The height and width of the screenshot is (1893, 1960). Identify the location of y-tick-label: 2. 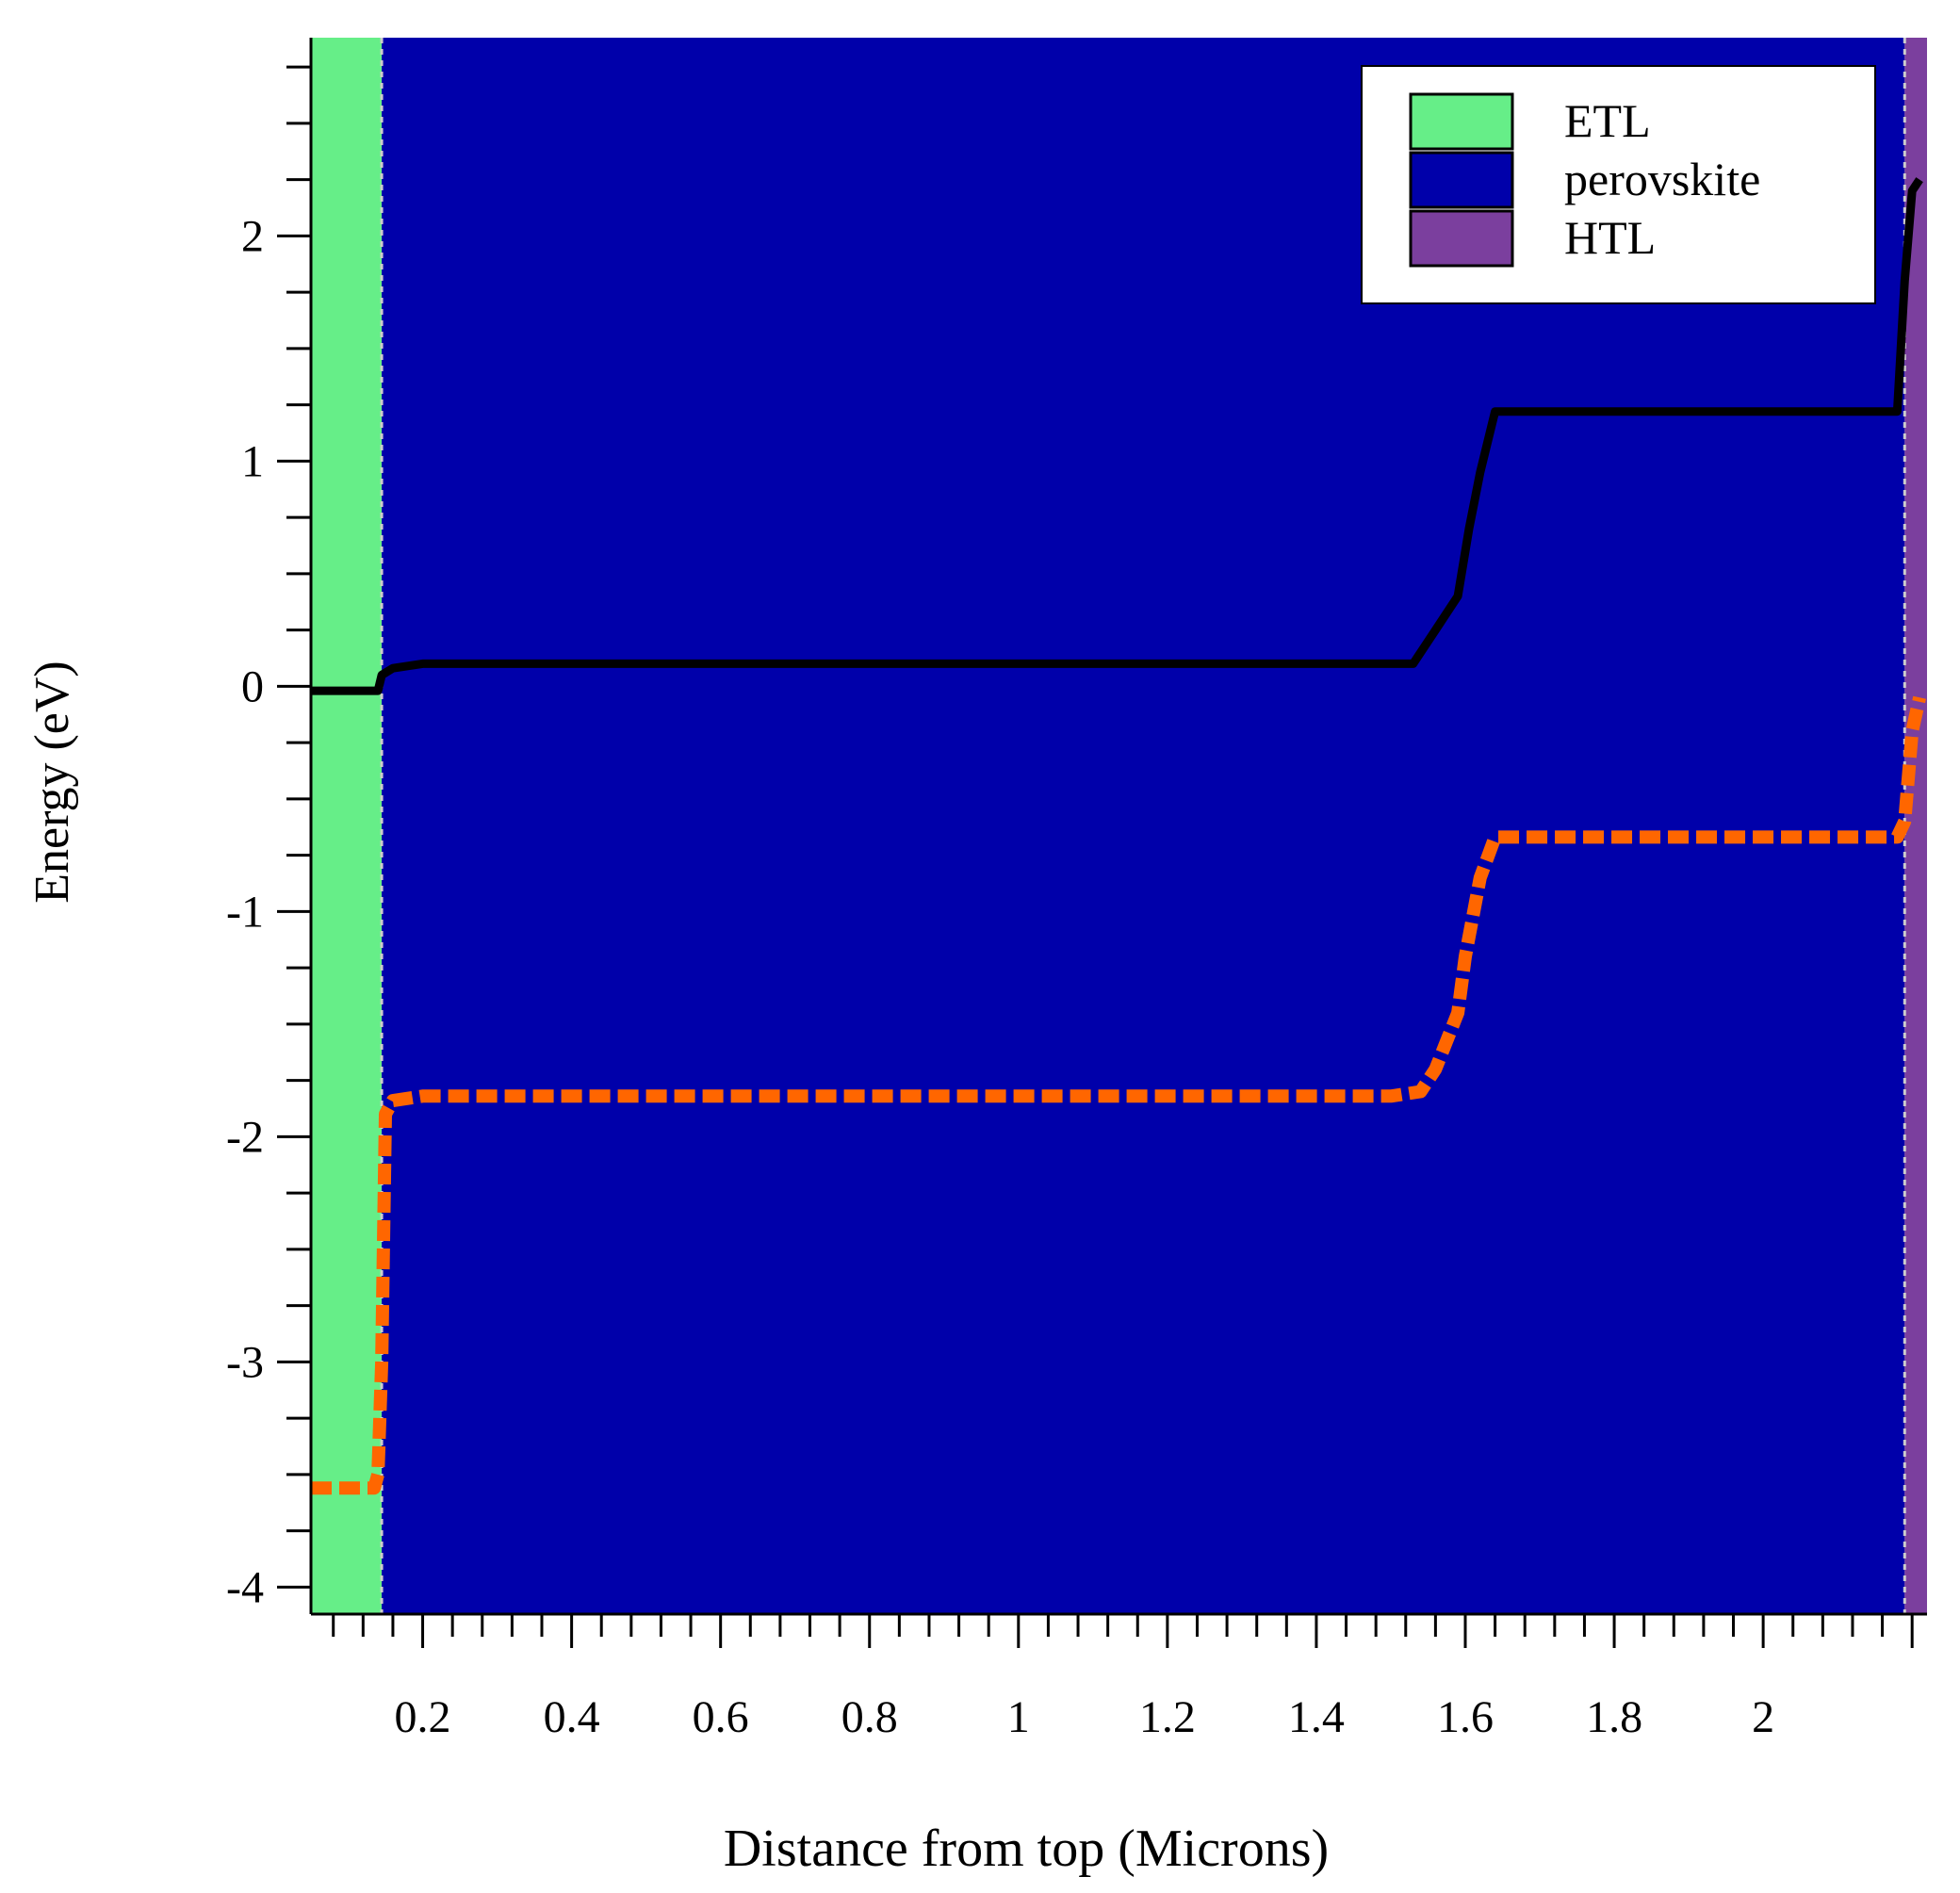
(252, 236).